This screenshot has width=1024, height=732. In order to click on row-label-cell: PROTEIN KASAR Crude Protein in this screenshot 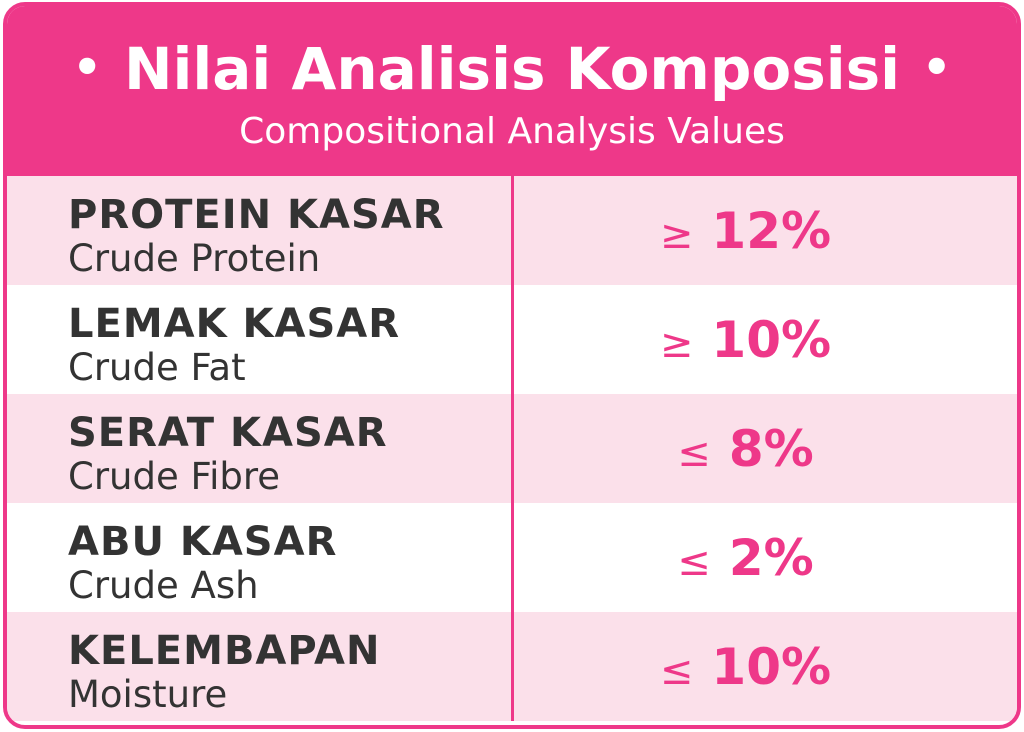, I will do `click(260, 230)`.